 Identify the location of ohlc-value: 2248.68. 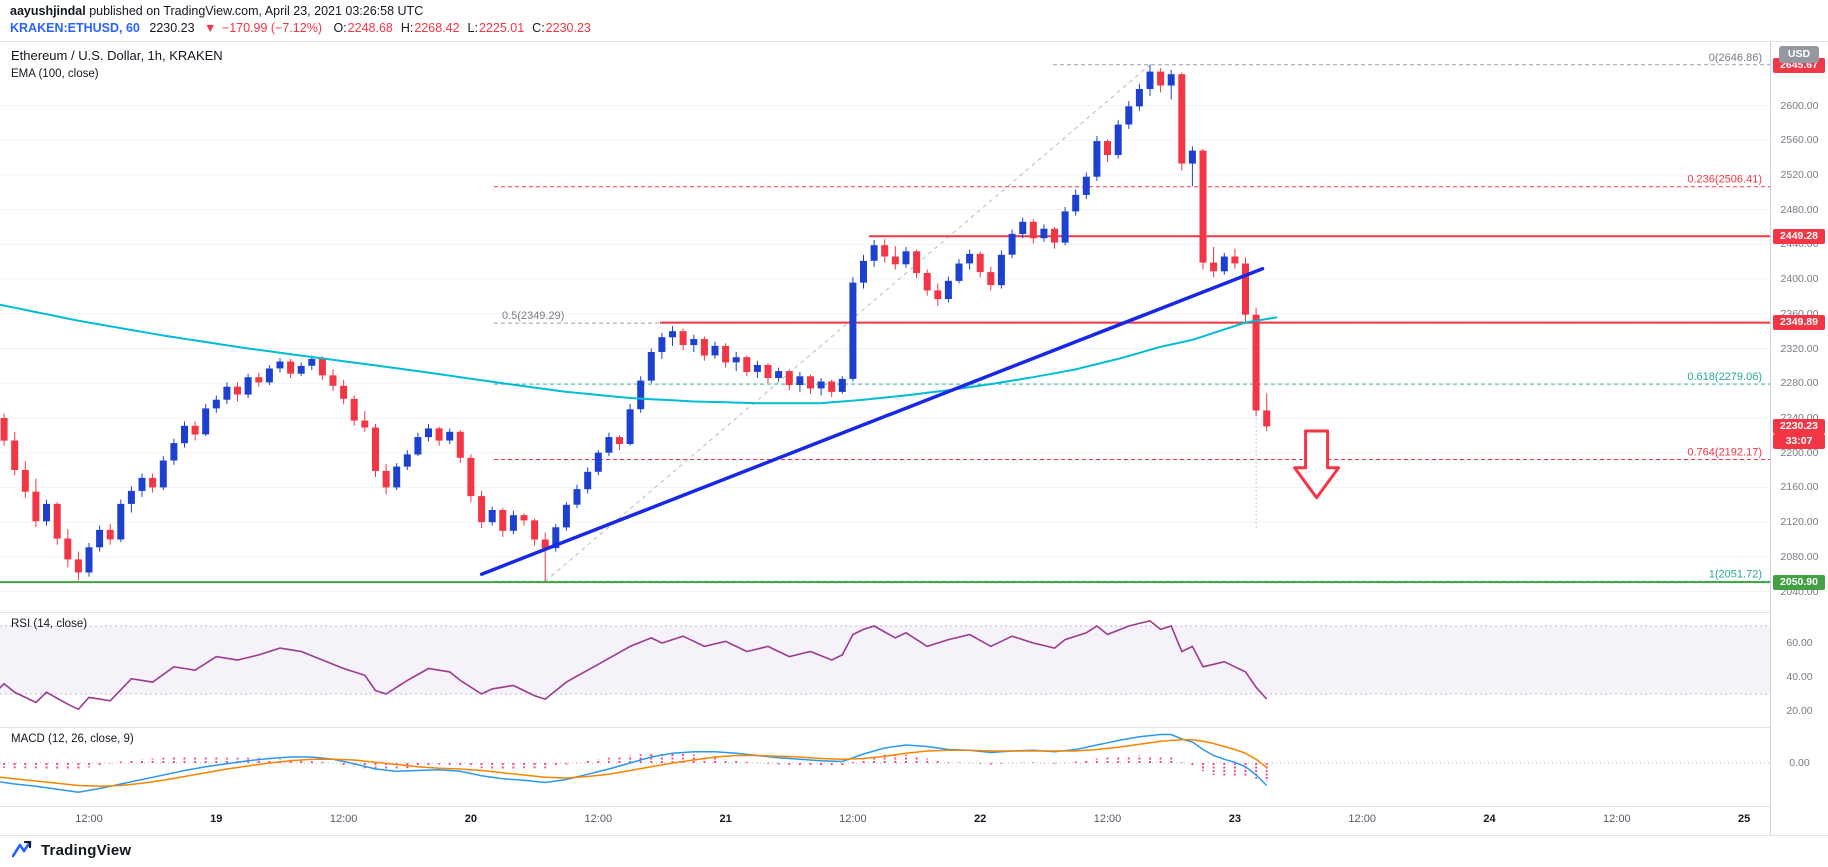
(370, 28).